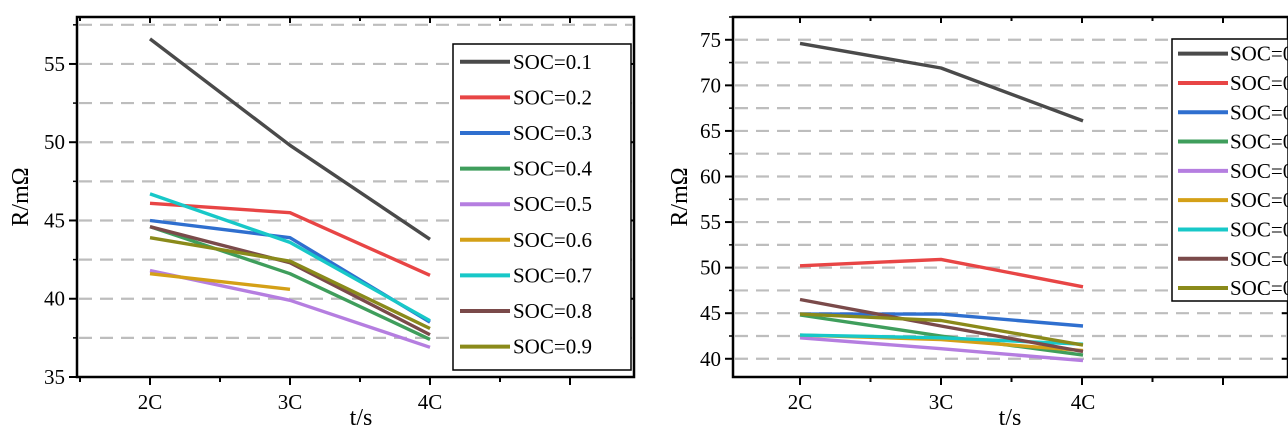 The image size is (1288, 436). What do you see at coordinates (710, 40) in the screenshot?
I see `y-tick-label: 75` at bounding box center [710, 40].